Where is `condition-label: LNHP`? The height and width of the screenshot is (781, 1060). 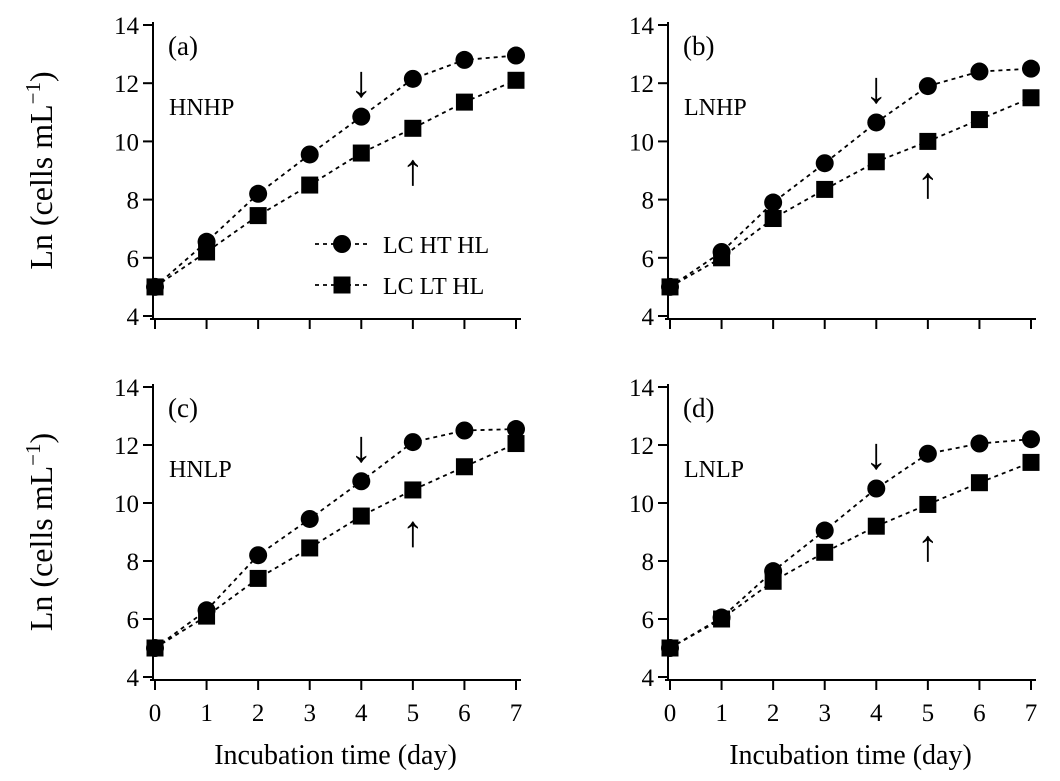 condition-label: LNHP is located at coordinates (715, 108).